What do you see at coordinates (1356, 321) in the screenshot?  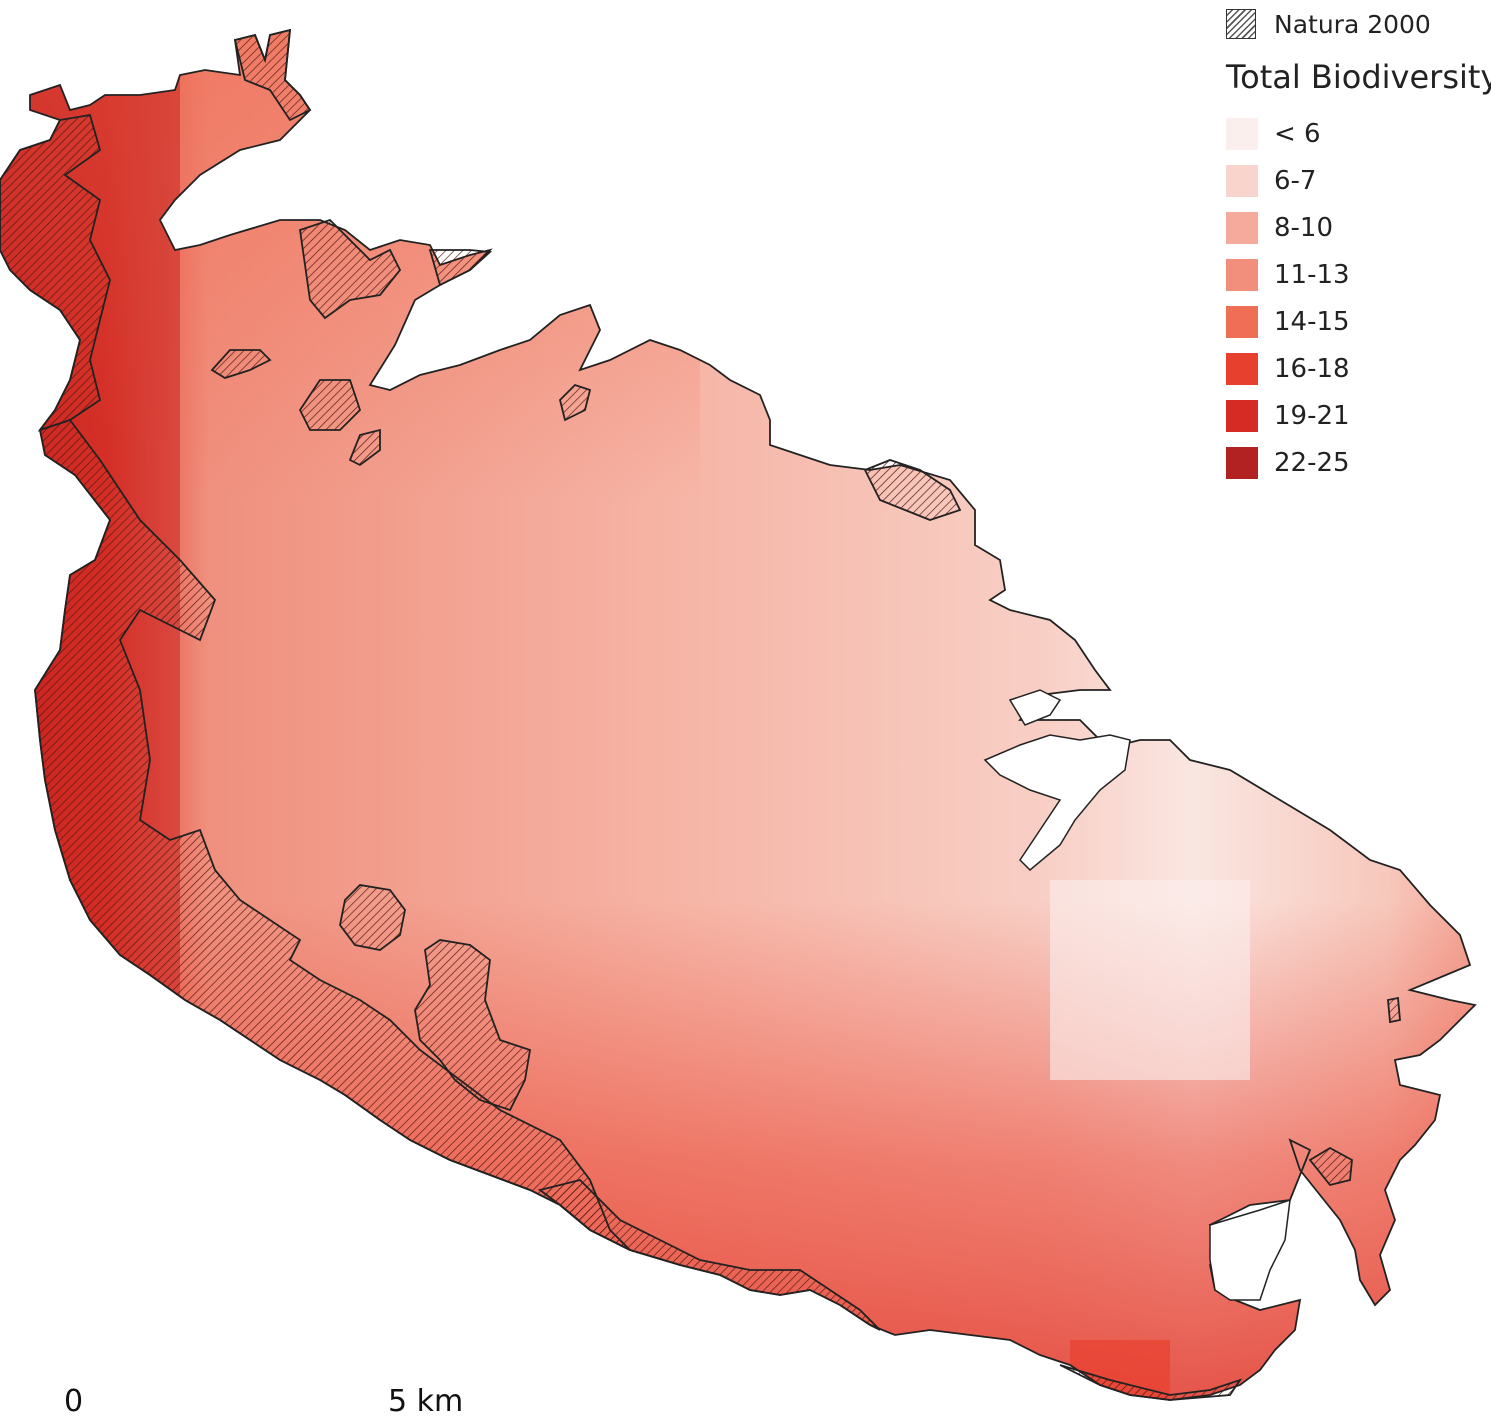 I see `legend-class-row: 14-15` at bounding box center [1356, 321].